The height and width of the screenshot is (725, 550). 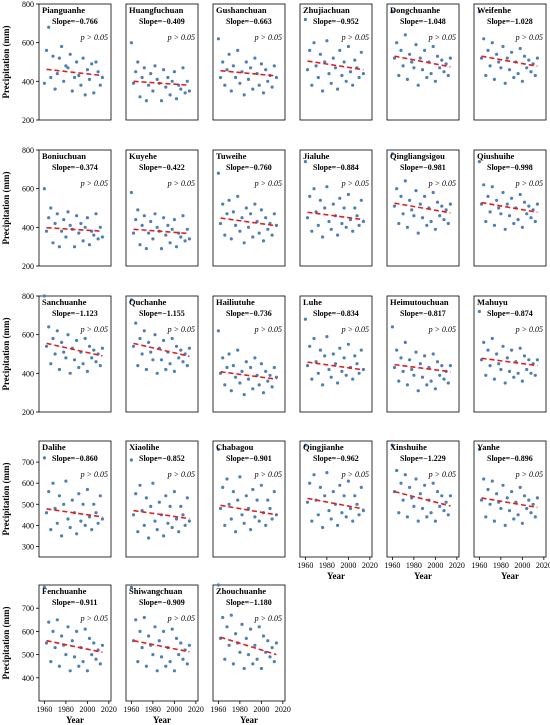 What do you see at coordinates (75, 21) in the screenshot?
I see `slope-label: Slope=−0.766` at bounding box center [75, 21].